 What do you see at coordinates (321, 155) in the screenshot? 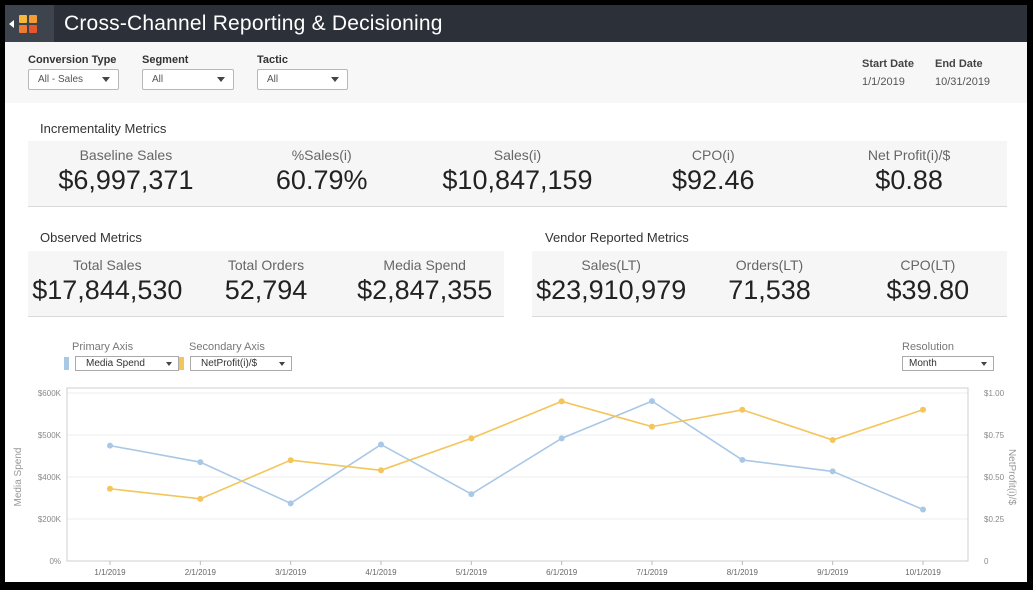
I see `metric-label: %Sales(i)` at bounding box center [321, 155].